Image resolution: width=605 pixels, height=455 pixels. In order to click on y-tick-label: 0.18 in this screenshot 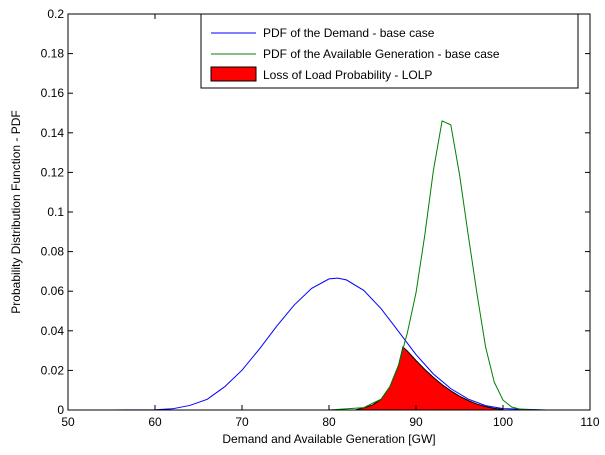, I will do `click(53, 54)`.